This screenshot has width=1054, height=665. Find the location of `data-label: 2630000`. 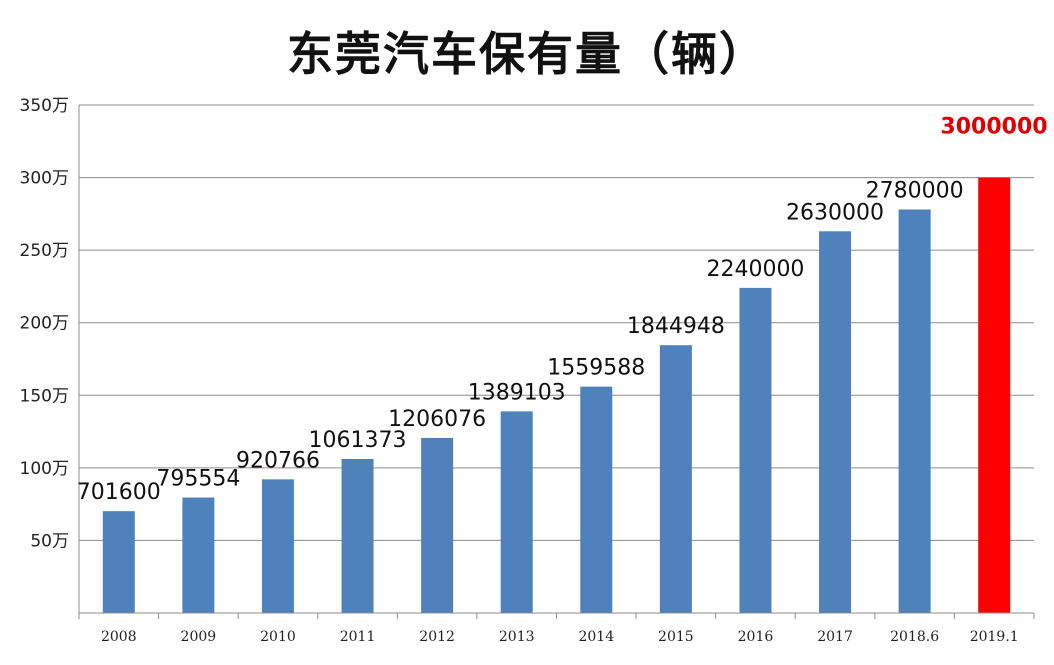

data-label: 2630000 is located at coordinates (835, 212).